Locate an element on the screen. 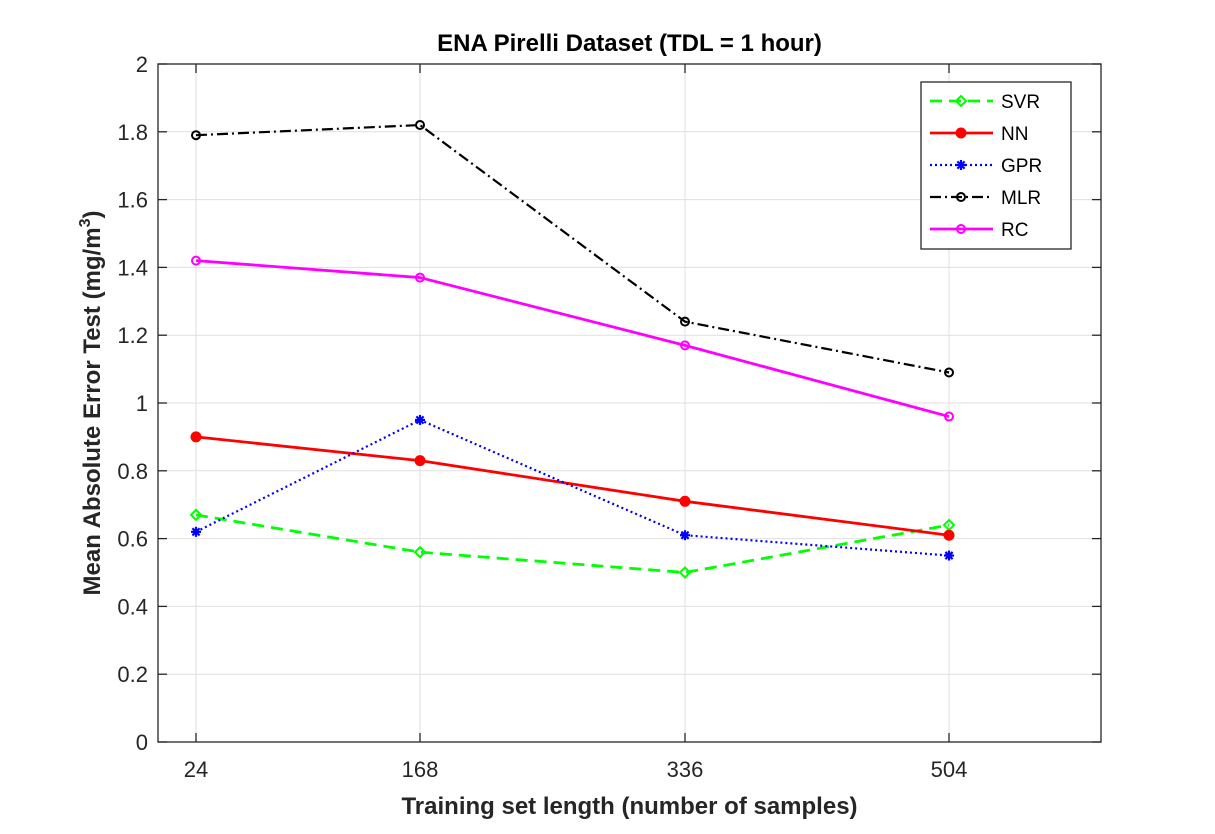 The height and width of the screenshot is (834, 1215). y-axis-title: Mean Absolute Error Test (mg/m3) is located at coordinates (91, 403).